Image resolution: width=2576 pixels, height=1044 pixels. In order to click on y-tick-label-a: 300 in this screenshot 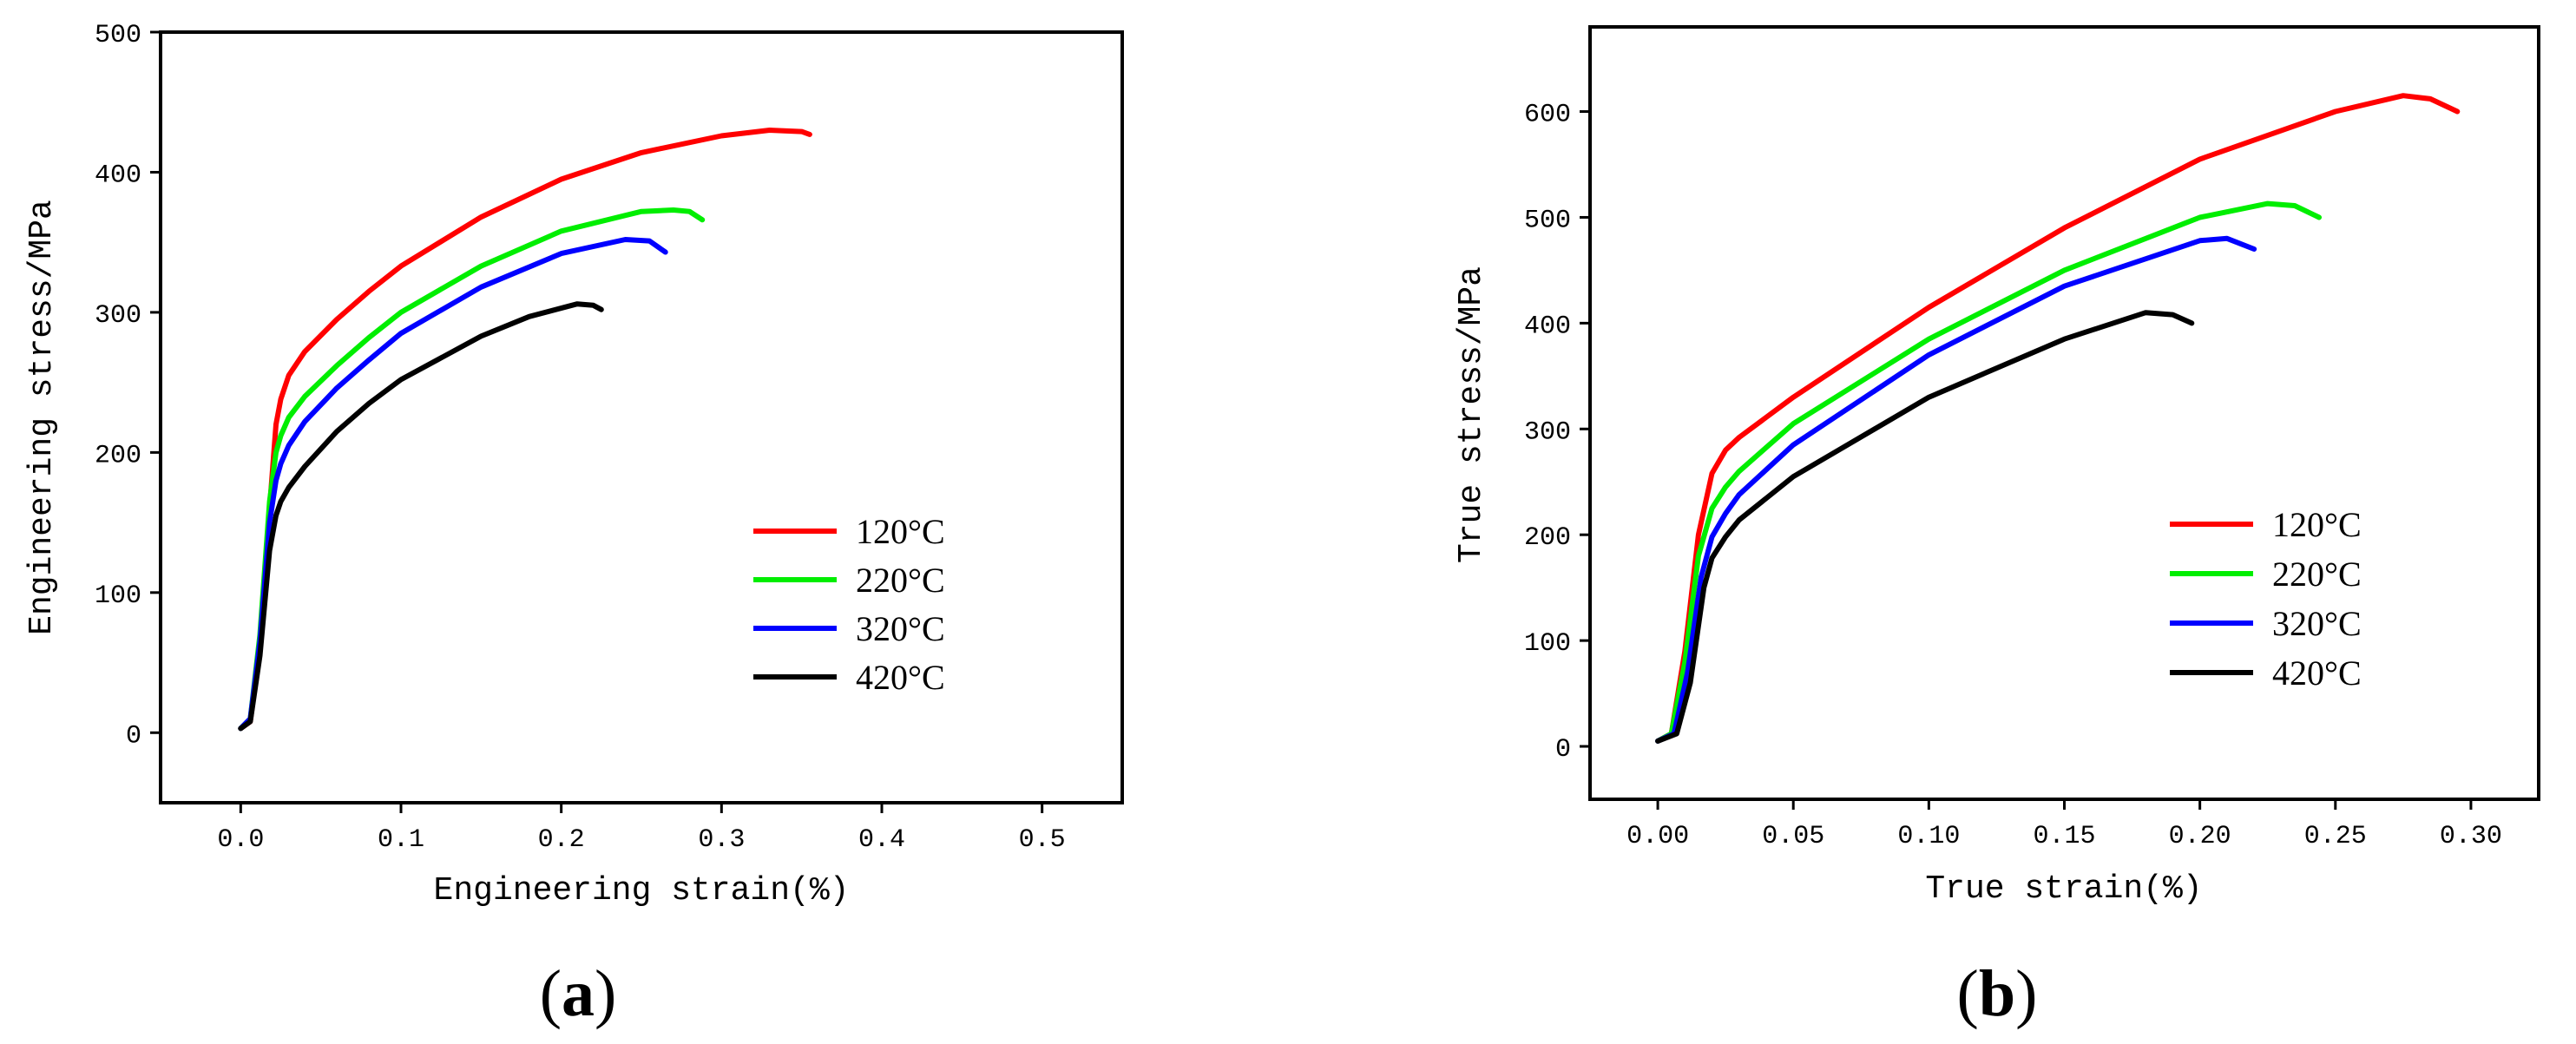, I will do `click(118, 316)`.